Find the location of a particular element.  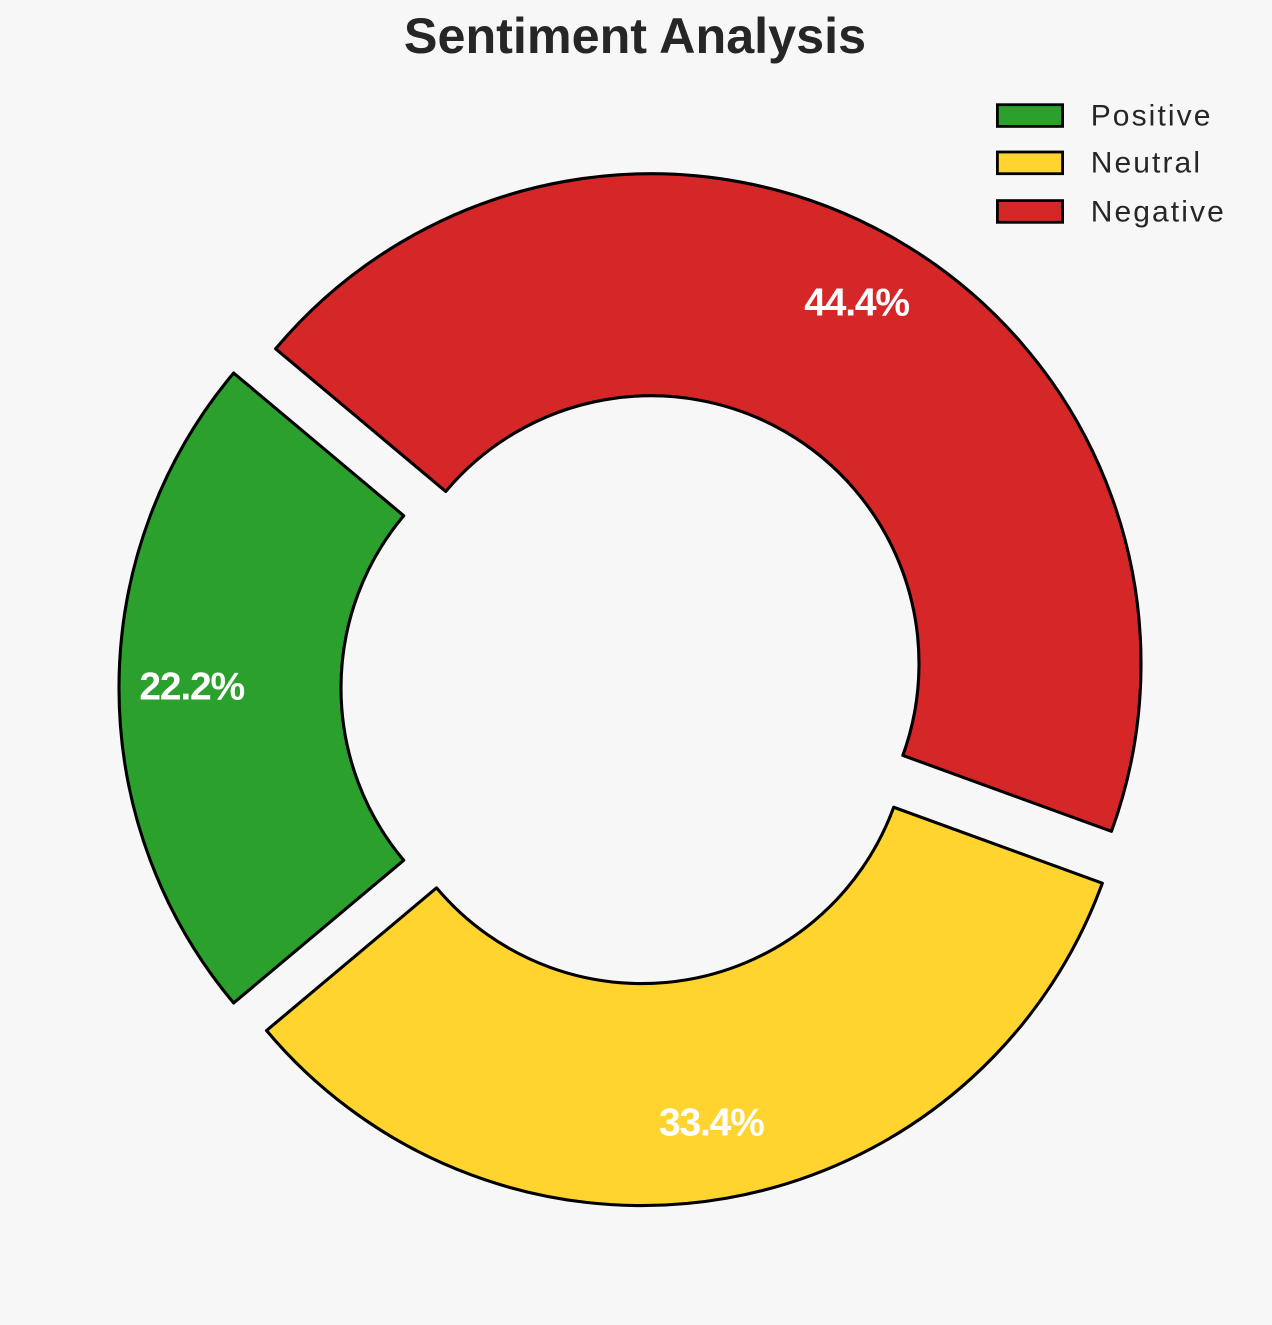

svg-text: 44.4% is located at coordinates (856, 303).